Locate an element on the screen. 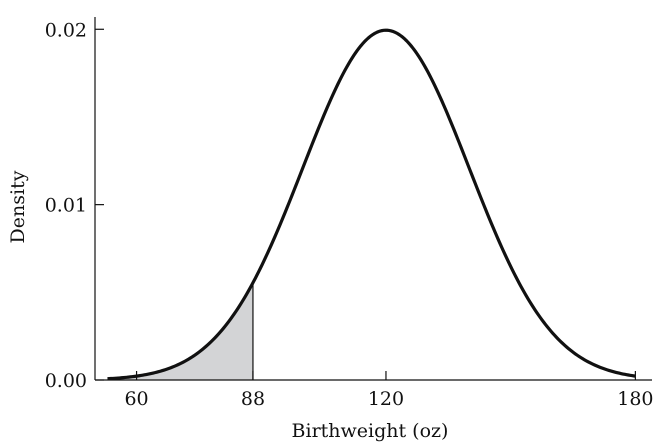  y-tick-label: 0.02 is located at coordinates (66, 30).